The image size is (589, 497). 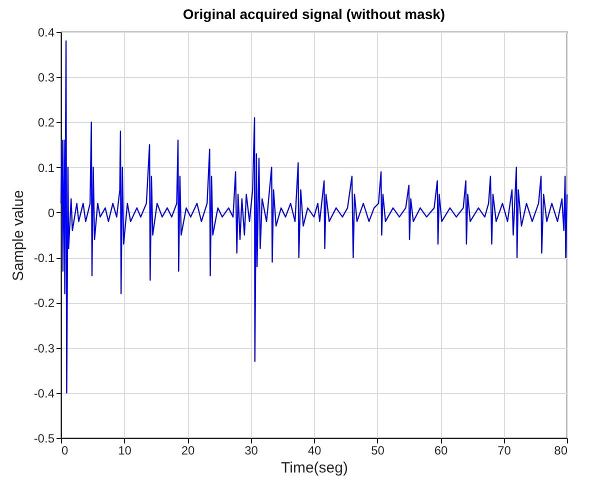 What do you see at coordinates (125, 451) in the screenshot?
I see `x-tick-label: 10` at bounding box center [125, 451].